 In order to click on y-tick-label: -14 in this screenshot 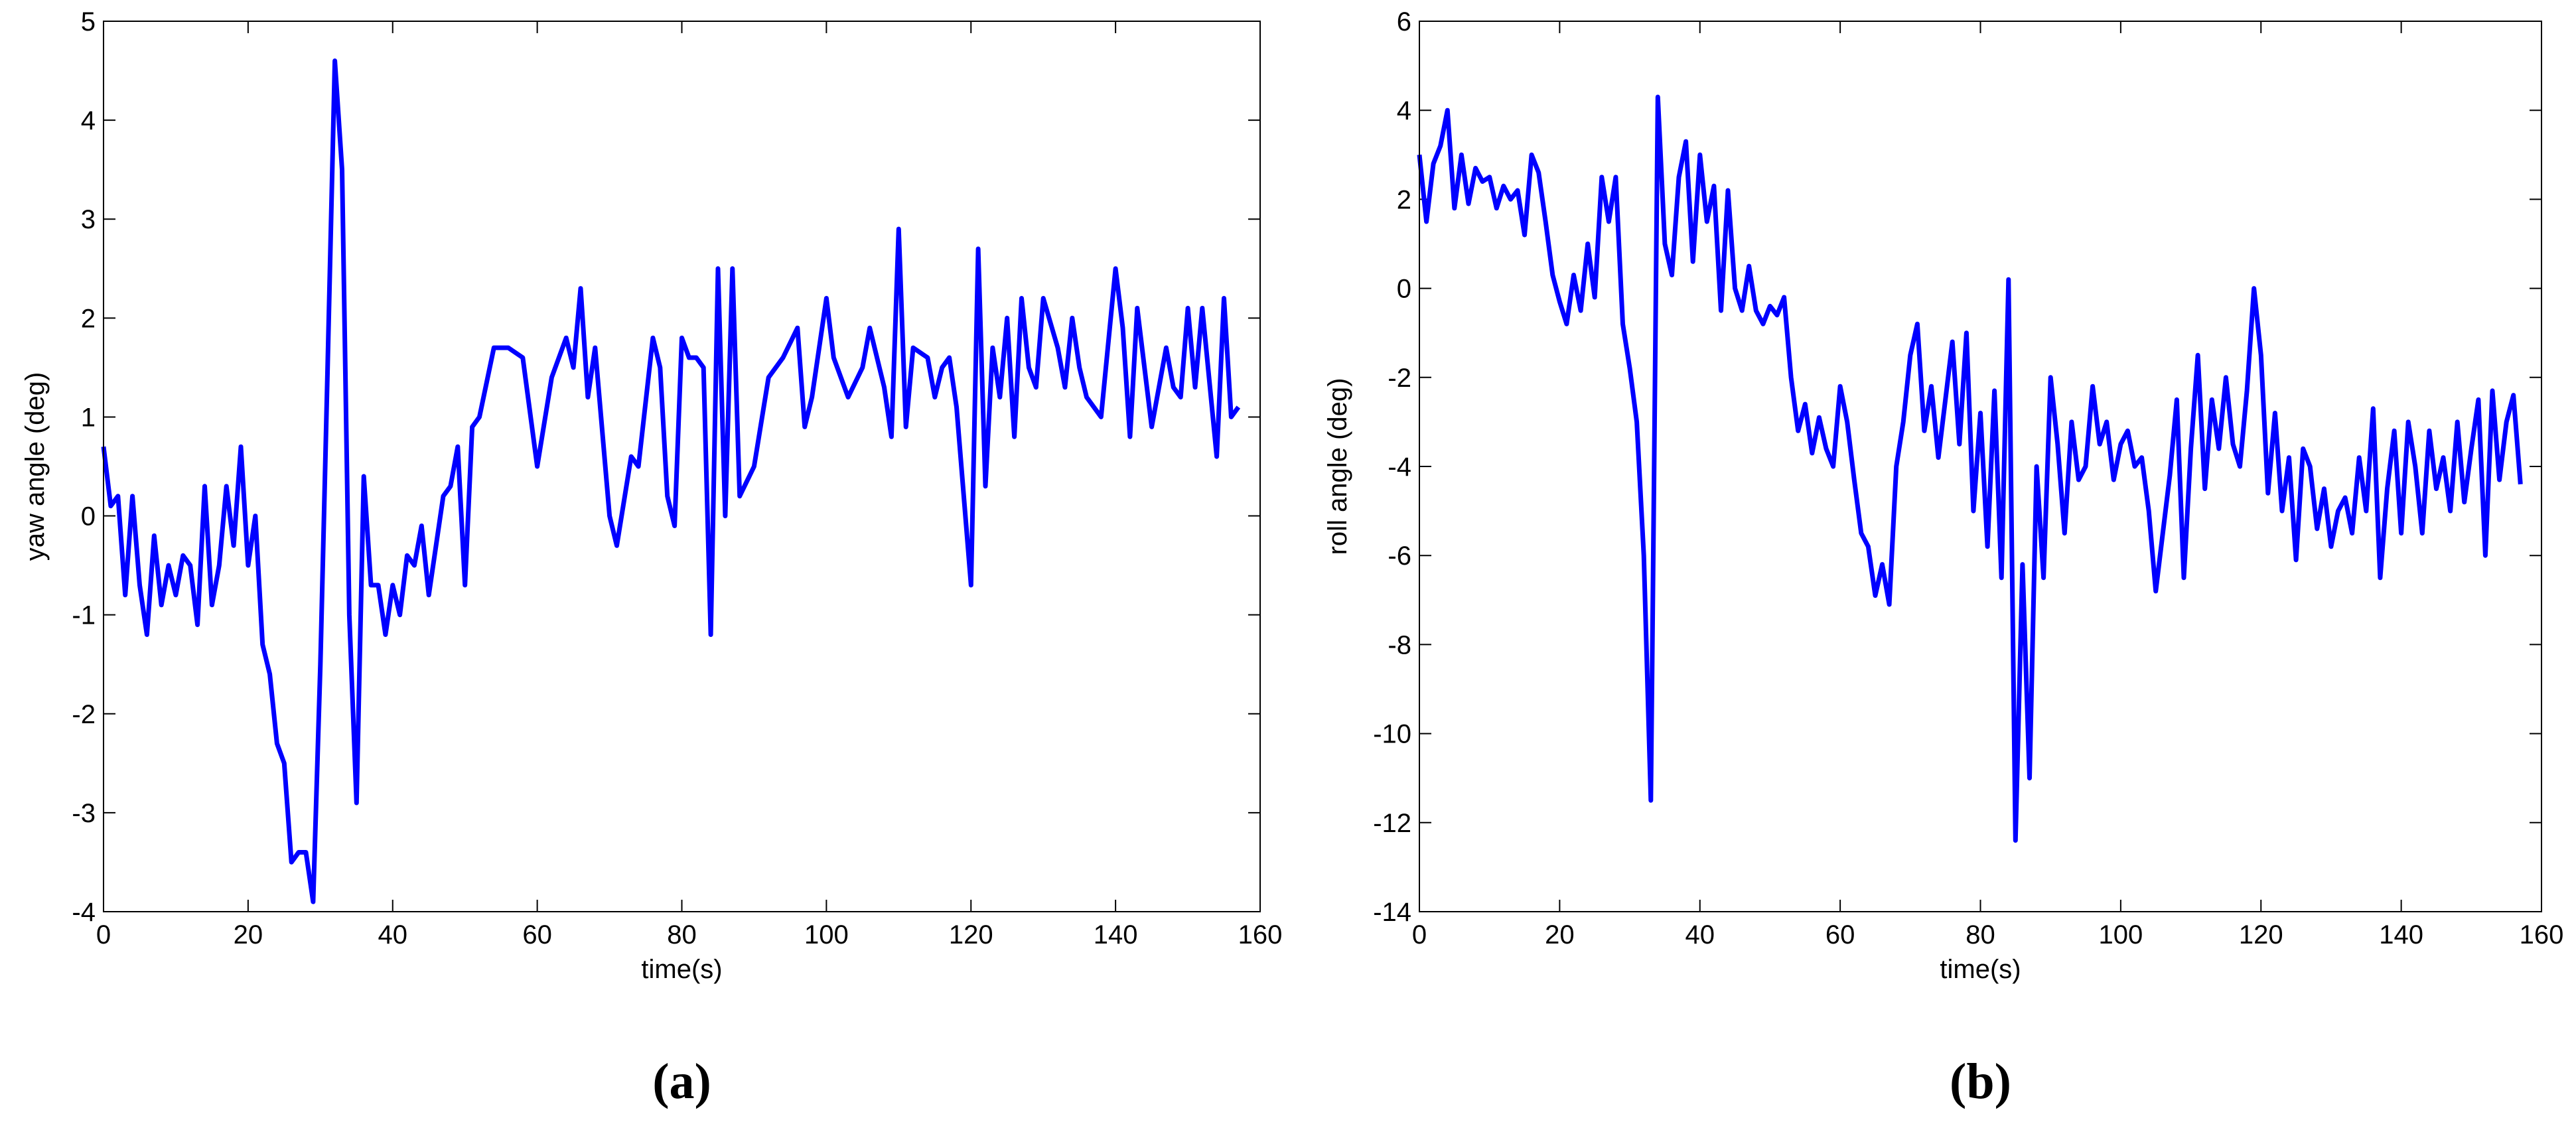, I will do `click(1392, 912)`.